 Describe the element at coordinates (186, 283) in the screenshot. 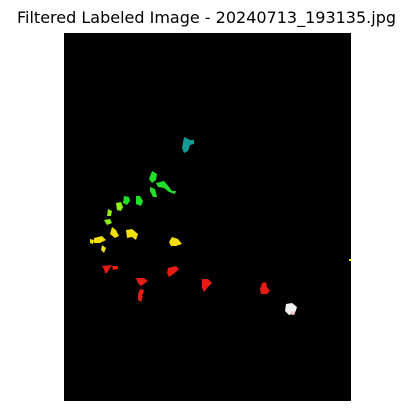

I see `red-blobs` at that location.